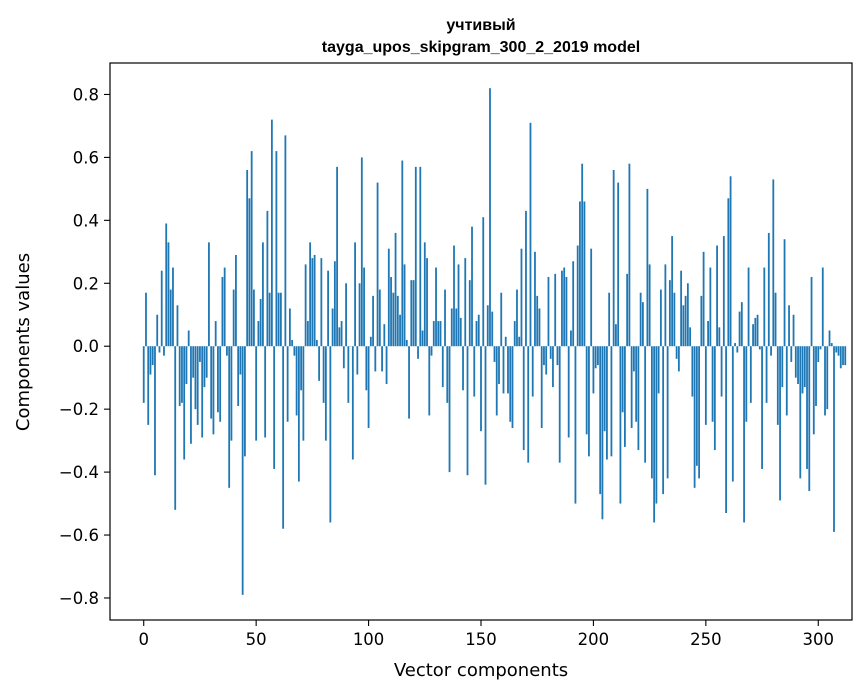 Image resolution: width=867 pixels, height=696 pixels. What do you see at coordinates (79, 472) in the screenshot?
I see `y-tick-label: −0.4` at bounding box center [79, 472].